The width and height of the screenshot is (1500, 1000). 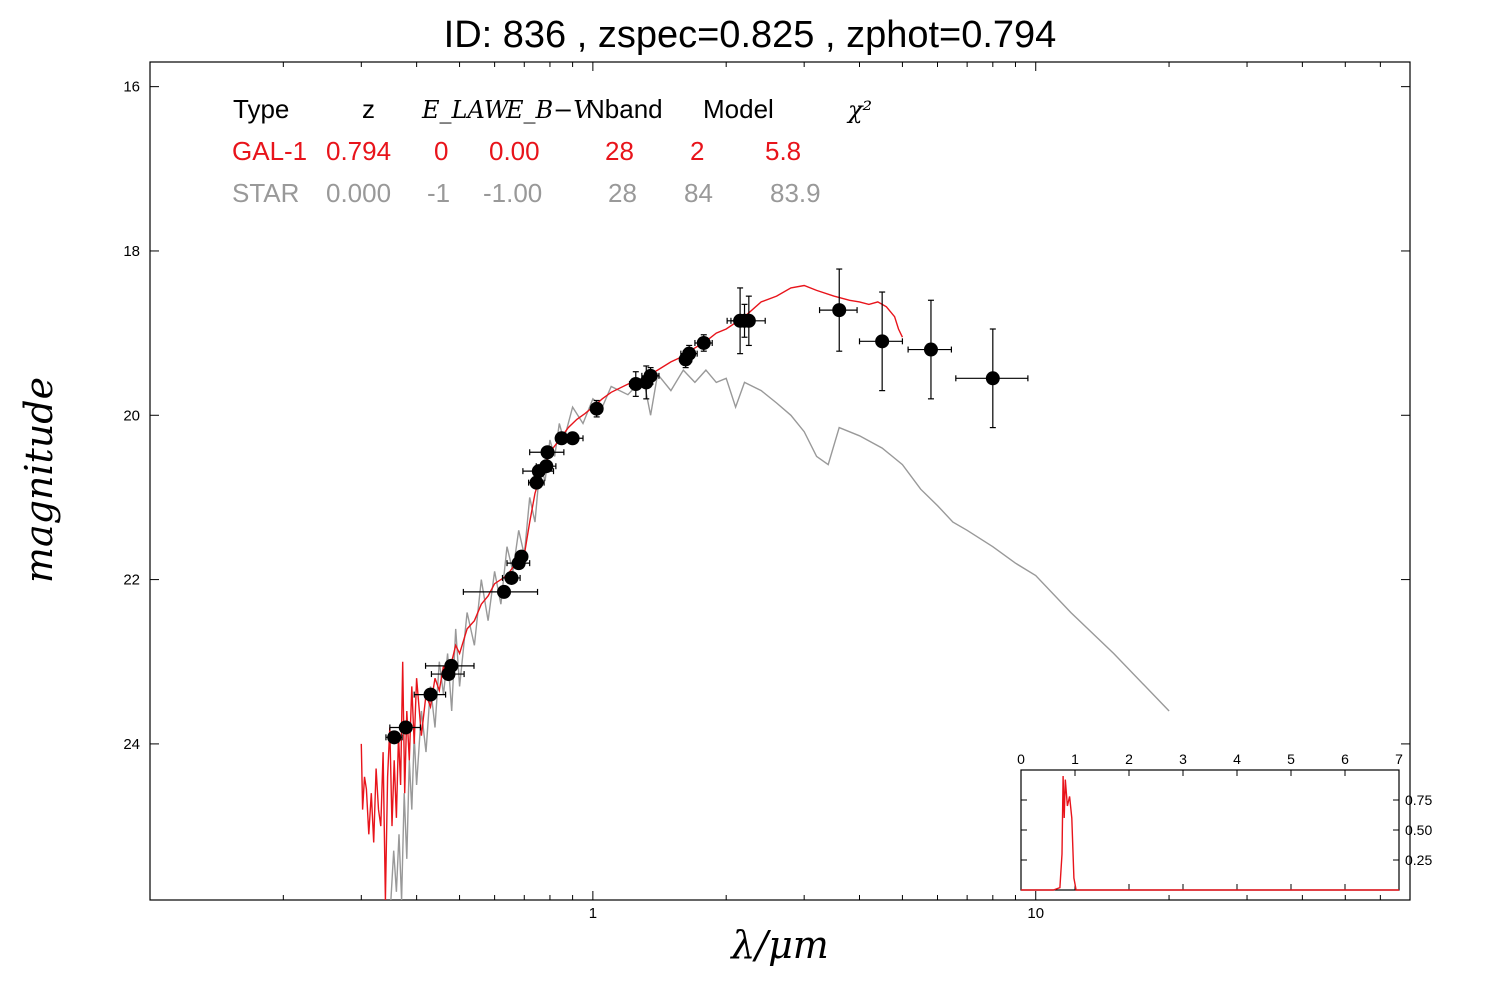 What do you see at coordinates (1129, 759) in the screenshot?
I see `inset-x-tick-label: 2` at bounding box center [1129, 759].